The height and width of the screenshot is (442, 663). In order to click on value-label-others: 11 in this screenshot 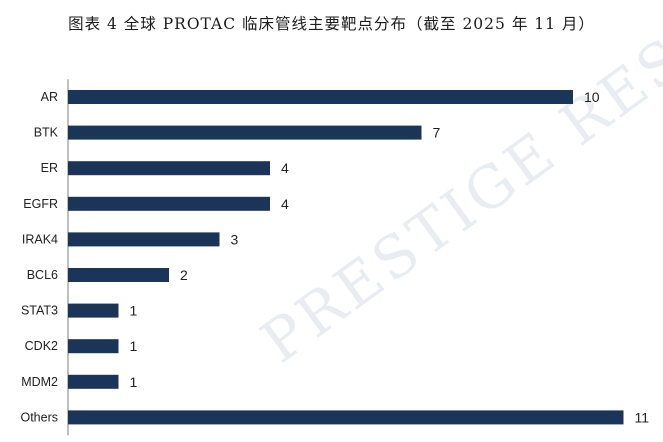, I will do `click(642, 417)`.